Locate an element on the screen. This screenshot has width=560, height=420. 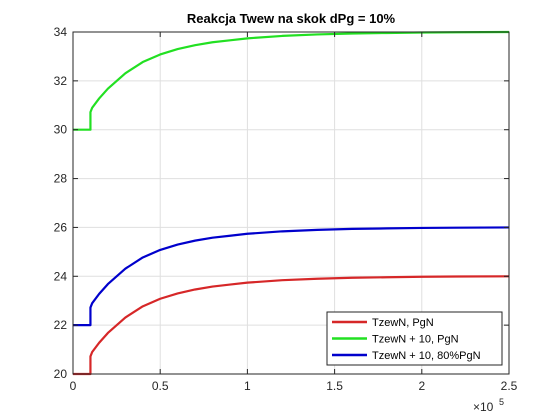
y-tick-label-7: 34 is located at coordinates (61, 32).